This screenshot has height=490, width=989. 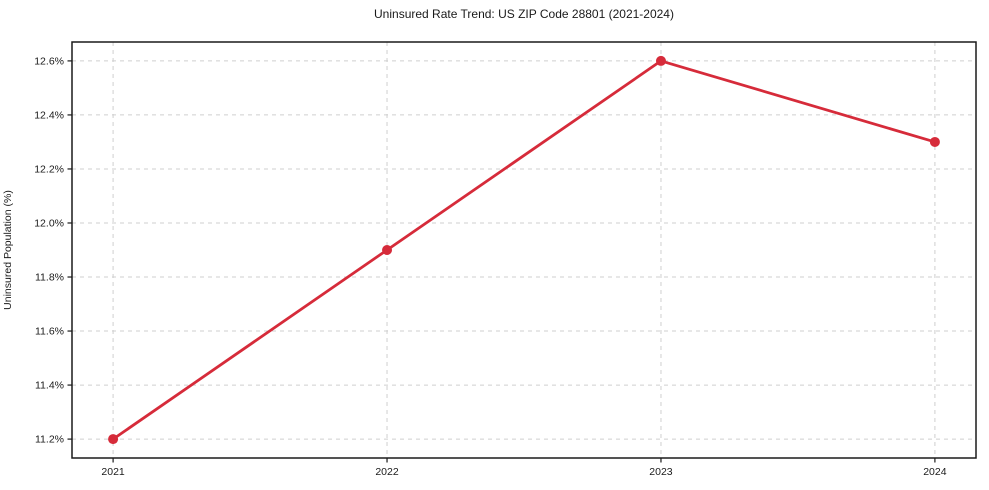 What do you see at coordinates (661, 472) in the screenshot?
I see `x-tick-label: 2023` at bounding box center [661, 472].